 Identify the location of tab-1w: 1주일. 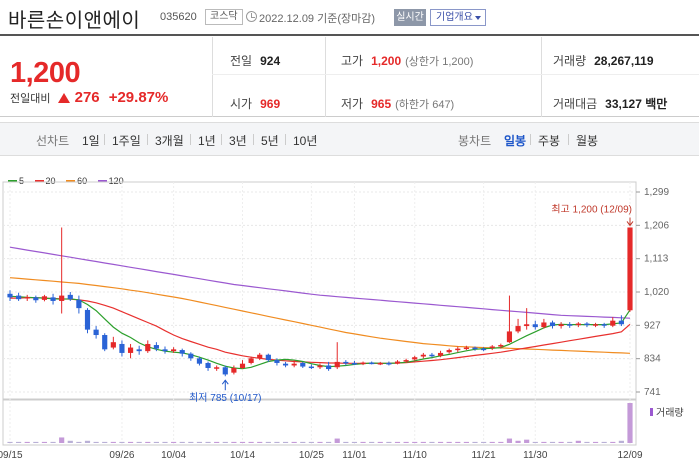
(126, 141).